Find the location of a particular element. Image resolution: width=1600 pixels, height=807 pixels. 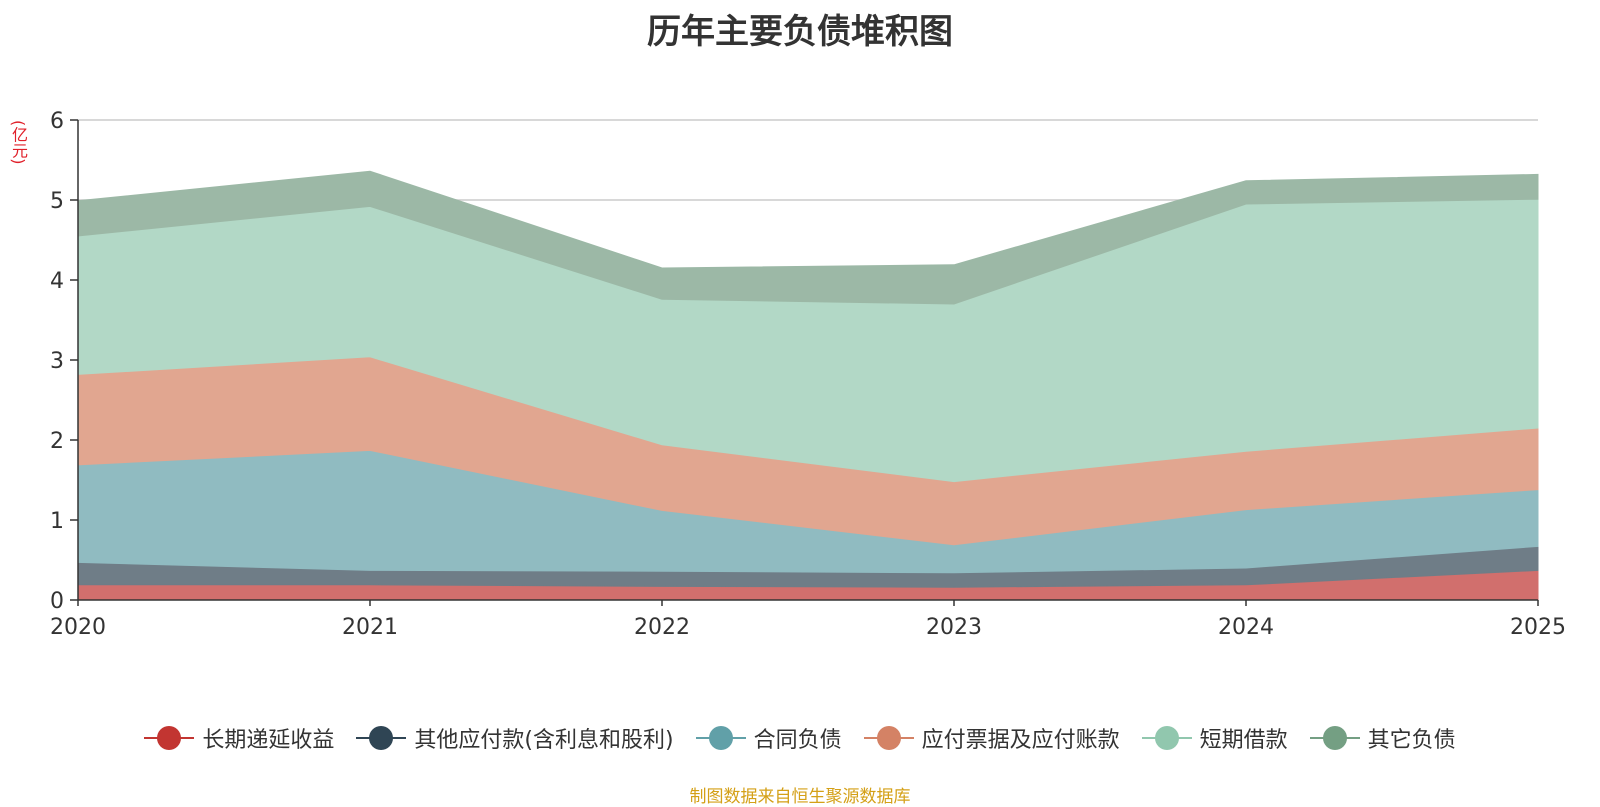

legend-label: 合同负债 is located at coordinates (797, 740).